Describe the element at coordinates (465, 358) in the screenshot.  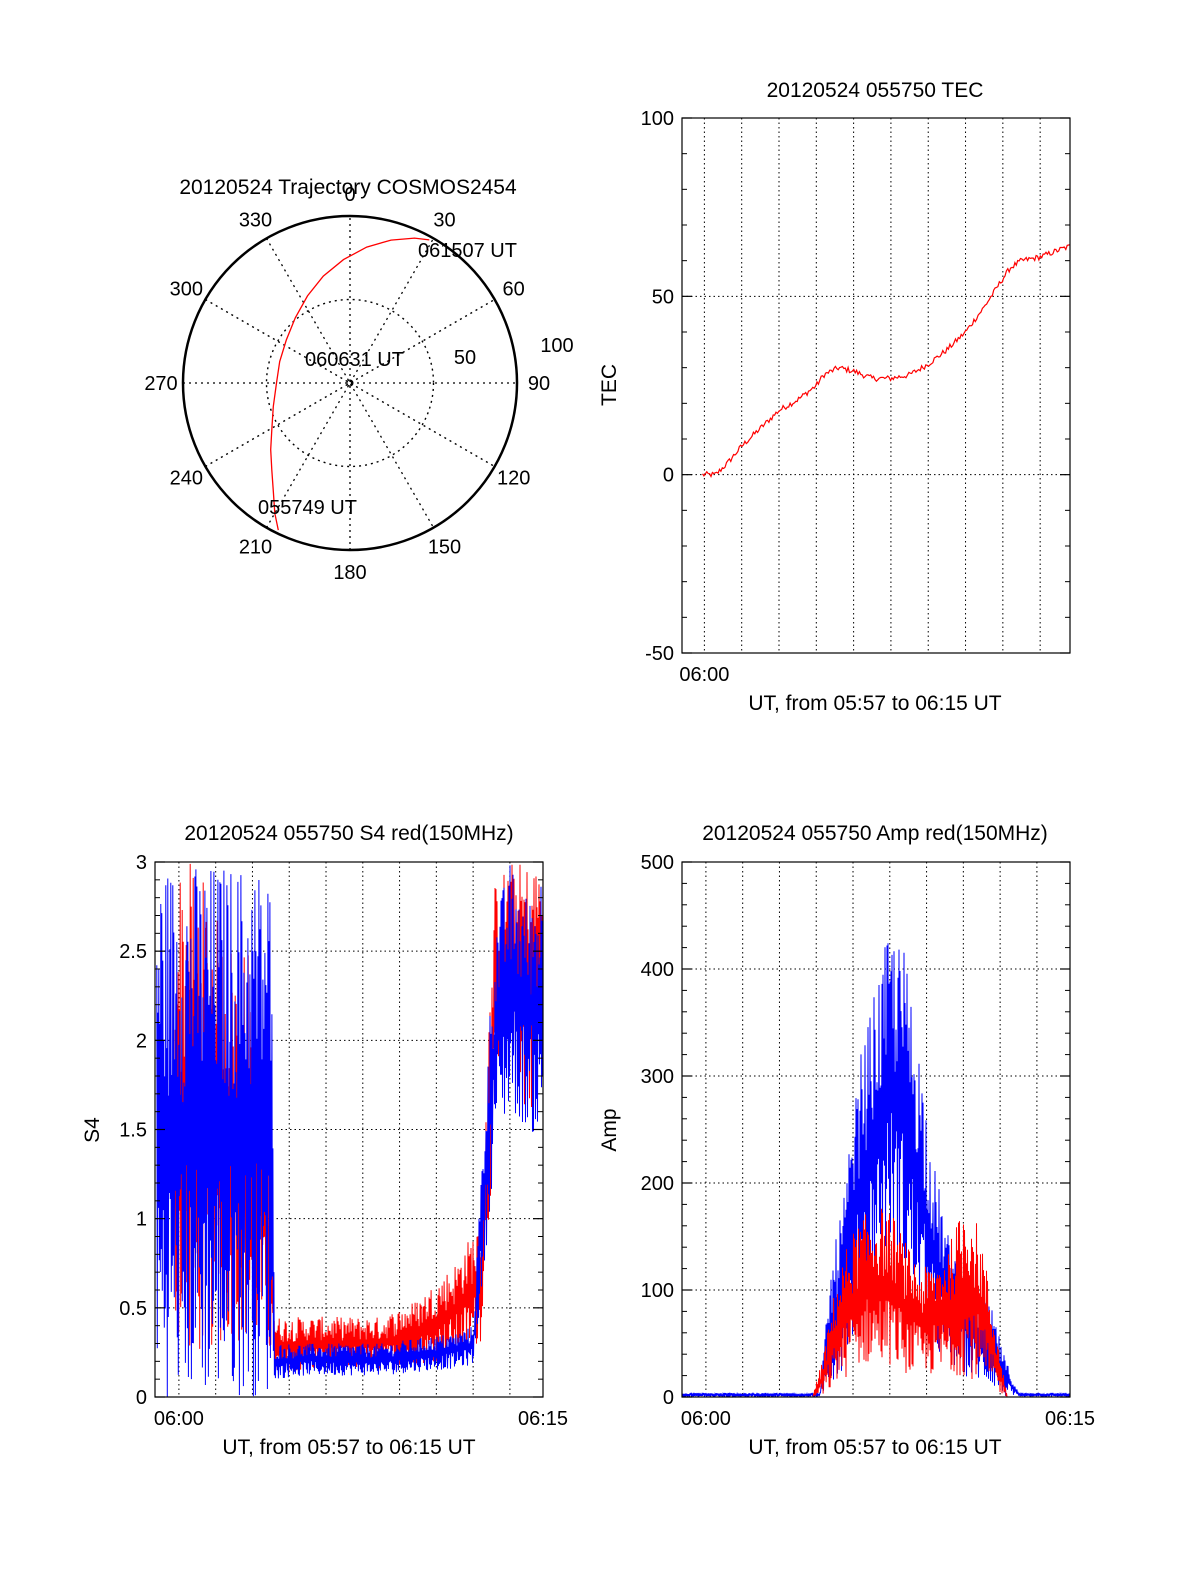
I see `polar-radius-label-50: 50` at that location.